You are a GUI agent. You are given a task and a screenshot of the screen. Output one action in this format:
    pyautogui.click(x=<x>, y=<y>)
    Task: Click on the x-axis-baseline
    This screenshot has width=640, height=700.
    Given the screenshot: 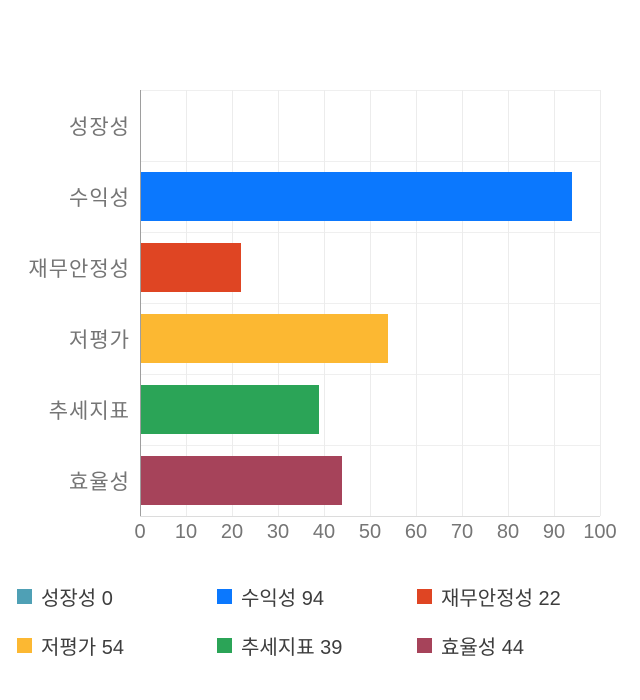 What is the action you would take?
    pyautogui.click(x=370, y=516)
    